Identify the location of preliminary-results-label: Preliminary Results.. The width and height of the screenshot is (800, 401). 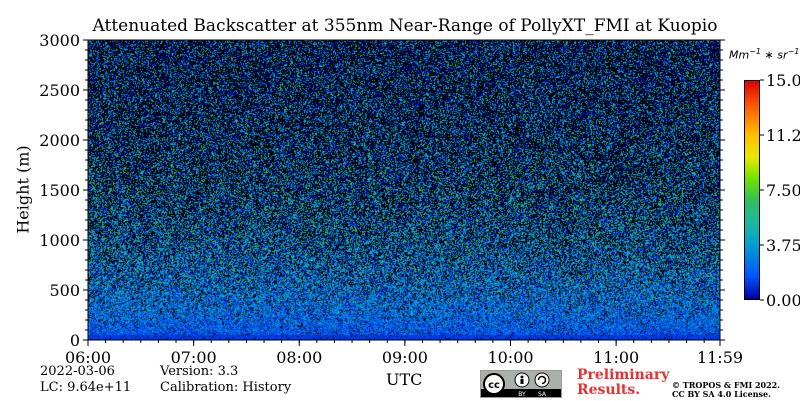
(623, 383).